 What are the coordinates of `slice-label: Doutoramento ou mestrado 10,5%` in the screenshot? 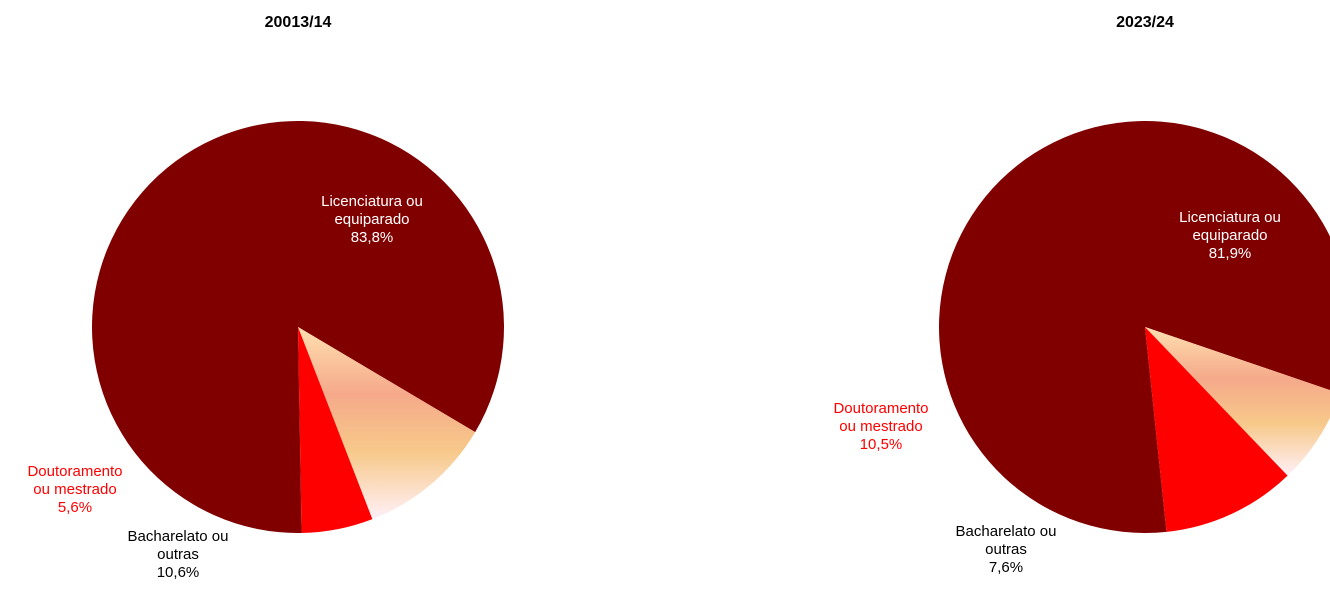 It's located at (880, 426).